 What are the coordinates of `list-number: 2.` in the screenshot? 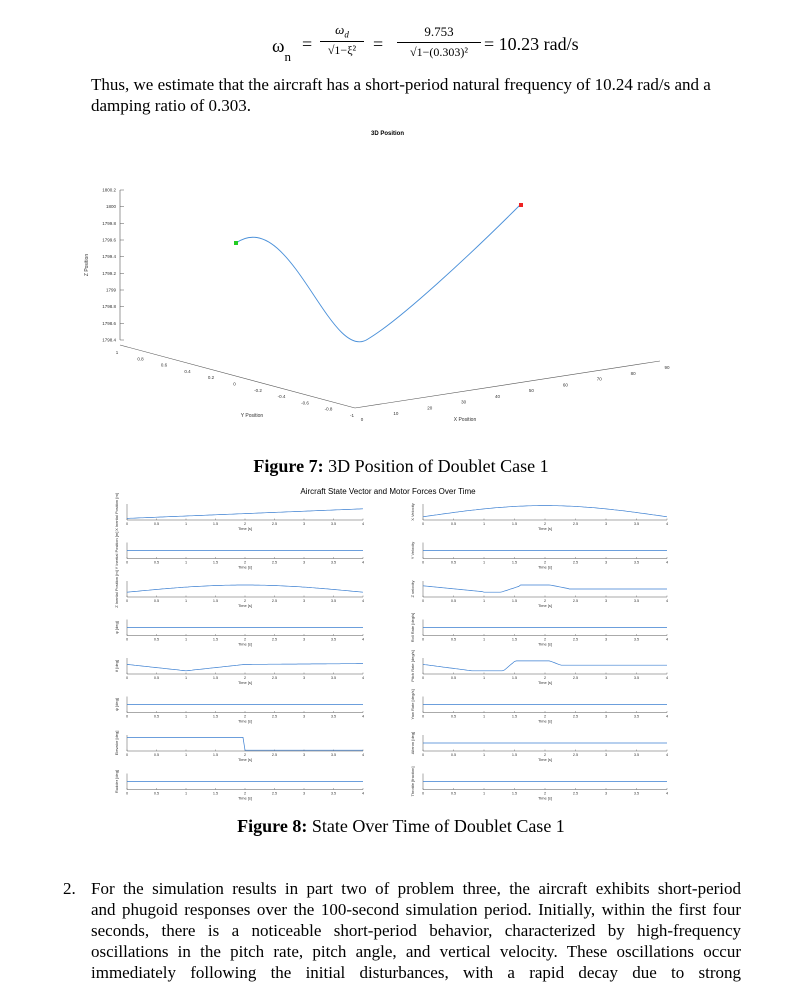 It's located at (69, 888).